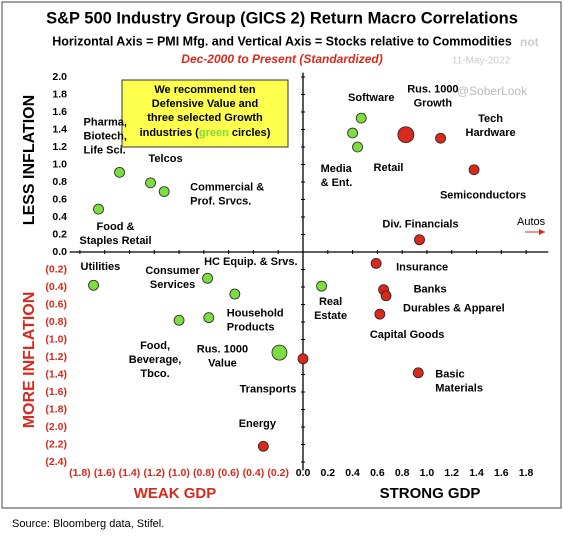 Image resolution: width=564 pixels, height=544 pixels. Describe the element at coordinates (56, 339) in the screenshot. I see `y-tick-label: (1.0)` at that location.